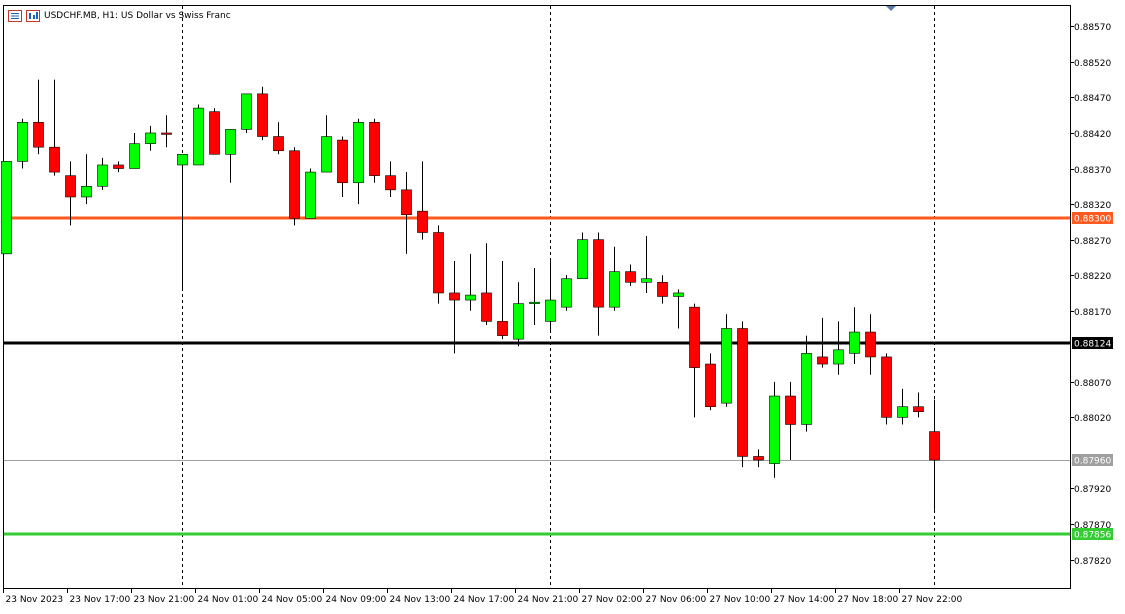  Describe the element at coordinates (137, 16) in the screenshot. I see `chart-title-text: USDCHF.MB, H1: US Dollar vs Swiss Franc` at that location.